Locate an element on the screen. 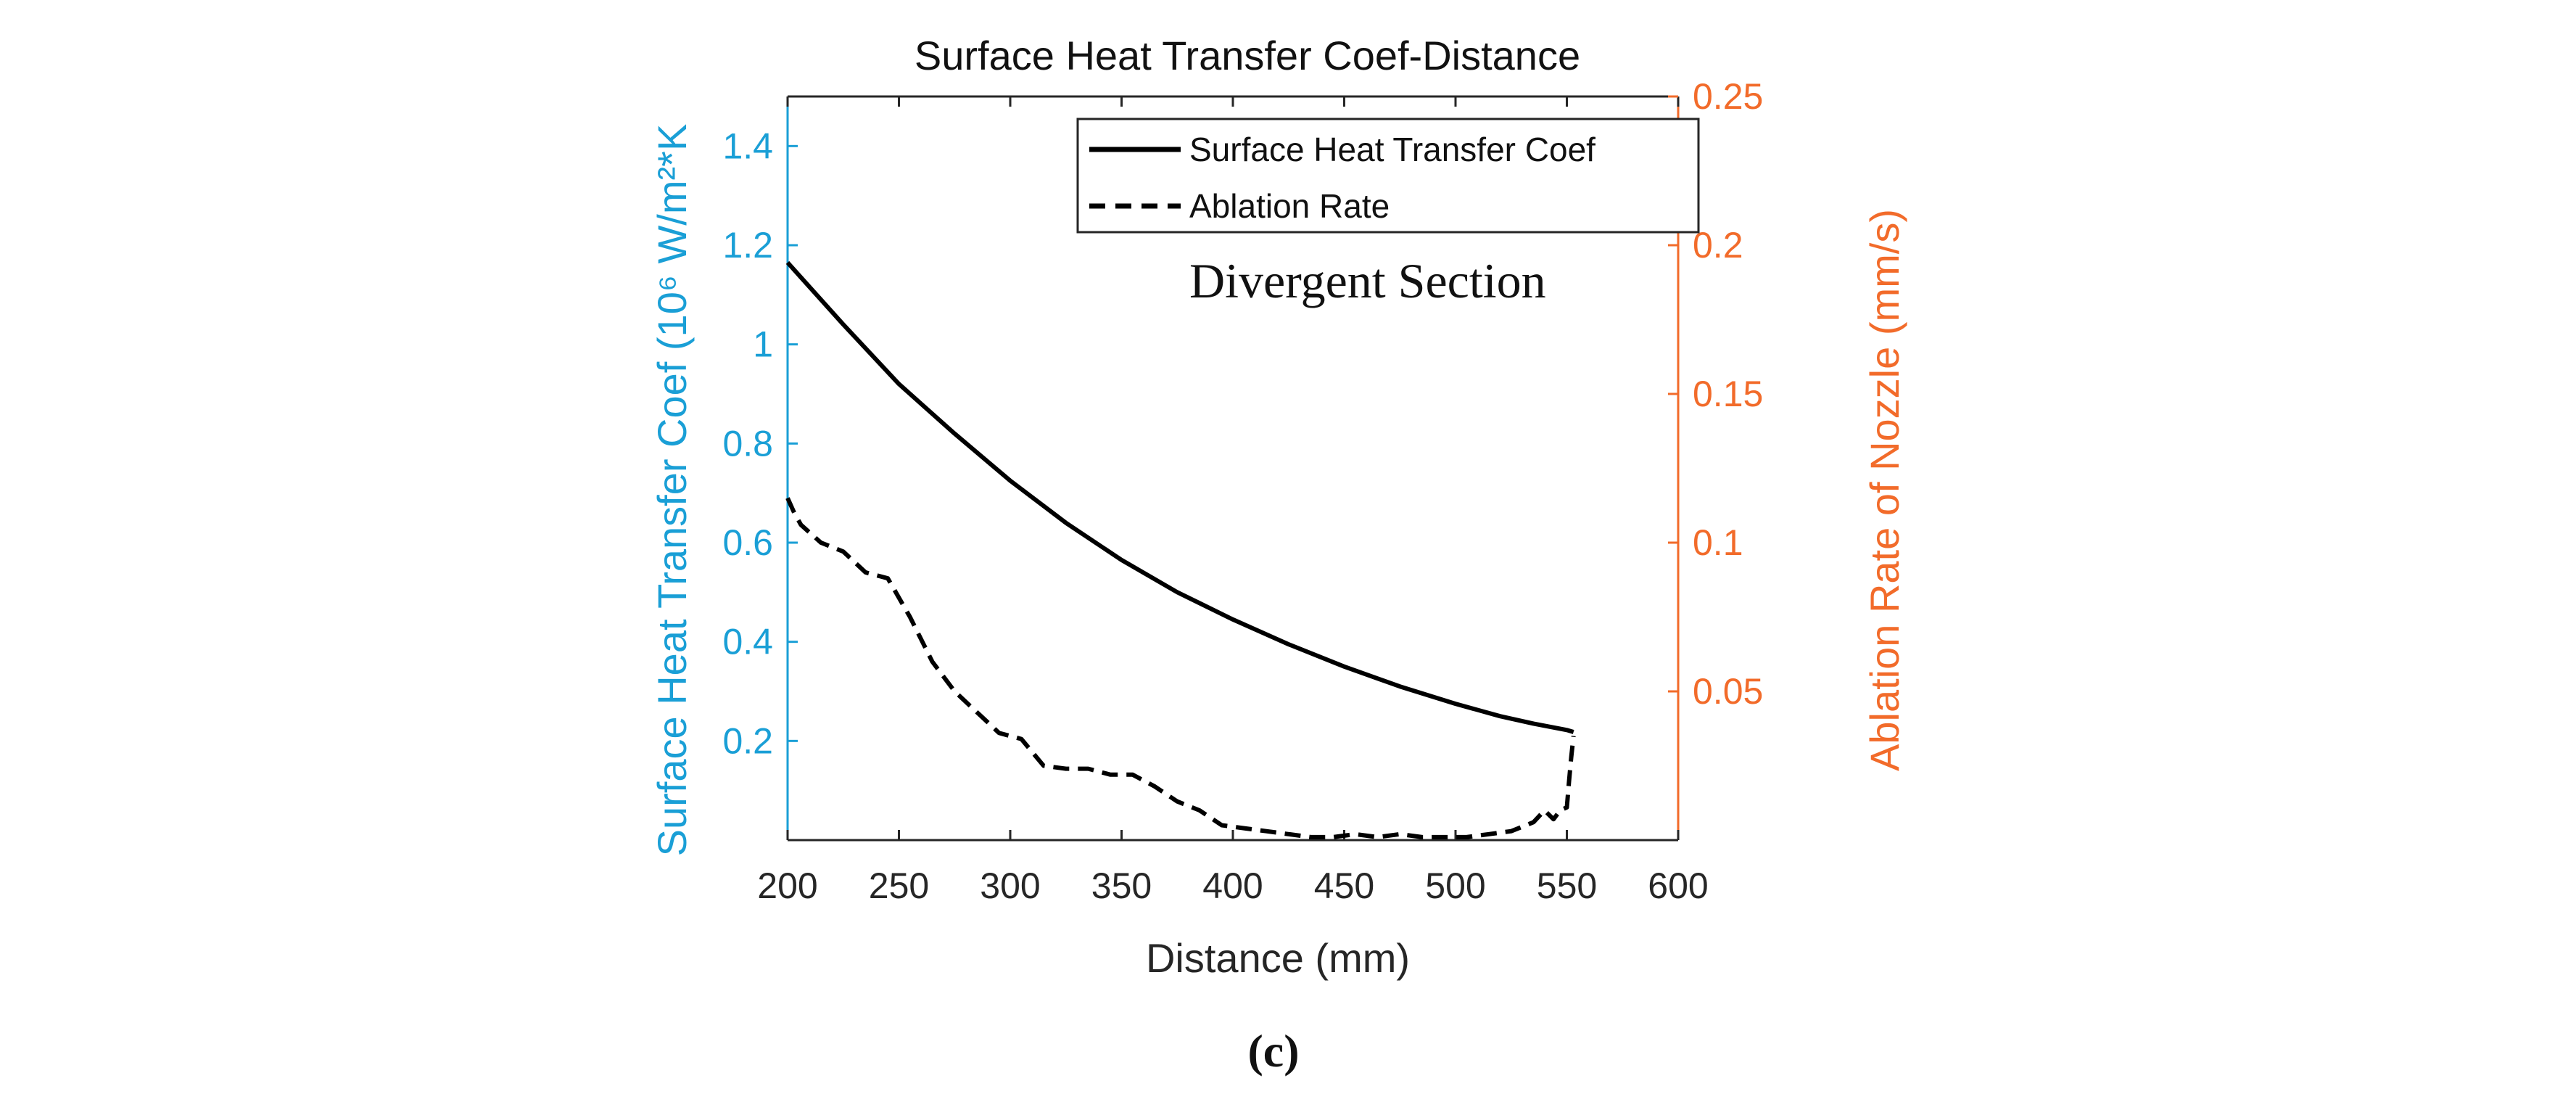  y-left-tick-labels: 0.2 0.4 0.6 0.8 1 1.2 1.4 is located at coordinates (748, 443).